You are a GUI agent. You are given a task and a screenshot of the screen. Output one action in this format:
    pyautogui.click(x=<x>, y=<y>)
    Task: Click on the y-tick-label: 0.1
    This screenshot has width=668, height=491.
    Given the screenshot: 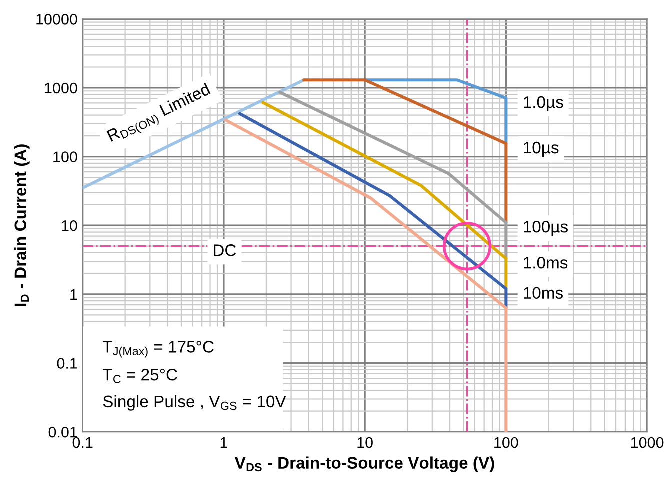 What is the action you would take?
    pyautogui.click(x=67, y=363)
    